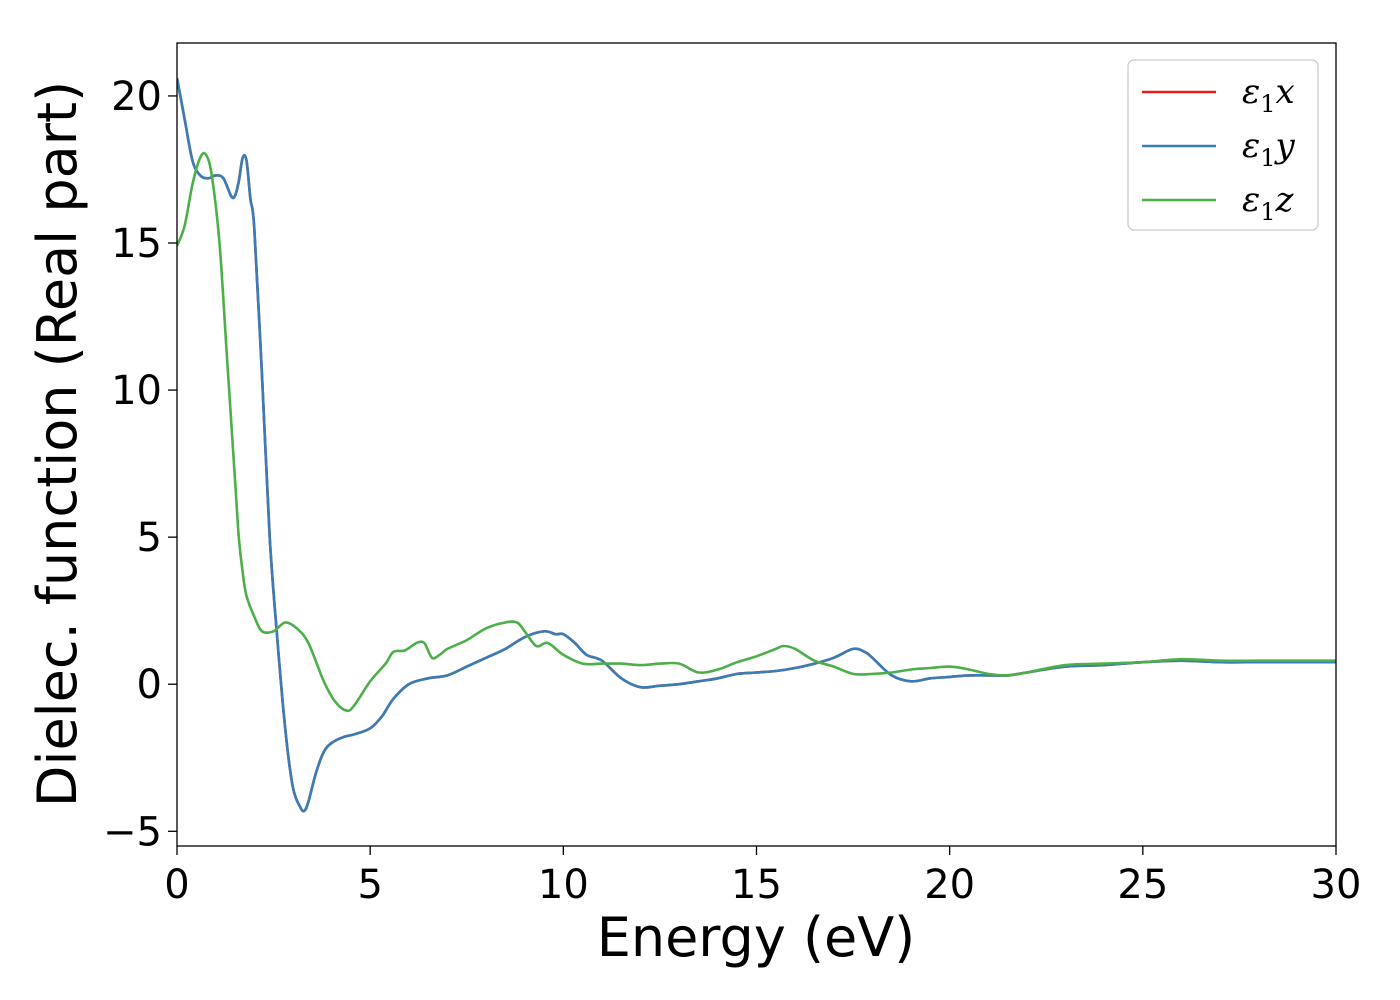  Describe the element at coordinates (1268, 203) in the screenshot. I see `legend-label-z: ε1z` at that location.